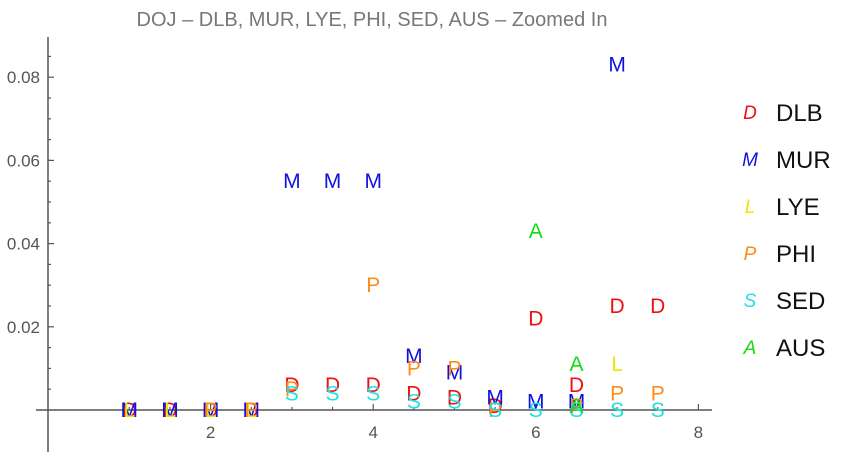 The height and width of the screenshot is (457, 850). Describe the element at coordinates (698, 432) in the screenshot. I see `x-tick-label: 8` at that location.